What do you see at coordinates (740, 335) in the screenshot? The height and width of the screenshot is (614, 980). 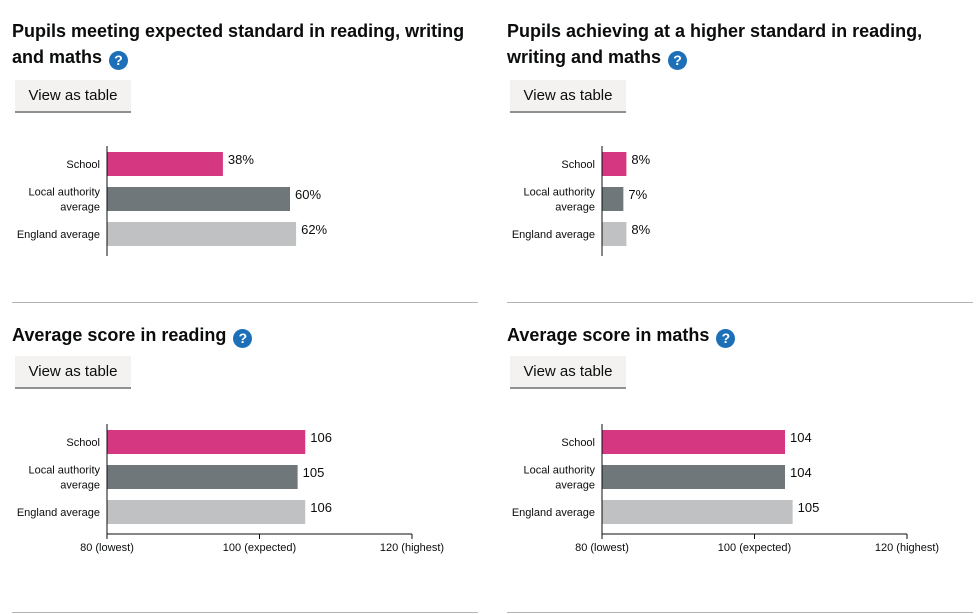 I see `chart-title: Average score in maths ?` at bounding box center [740, 335].